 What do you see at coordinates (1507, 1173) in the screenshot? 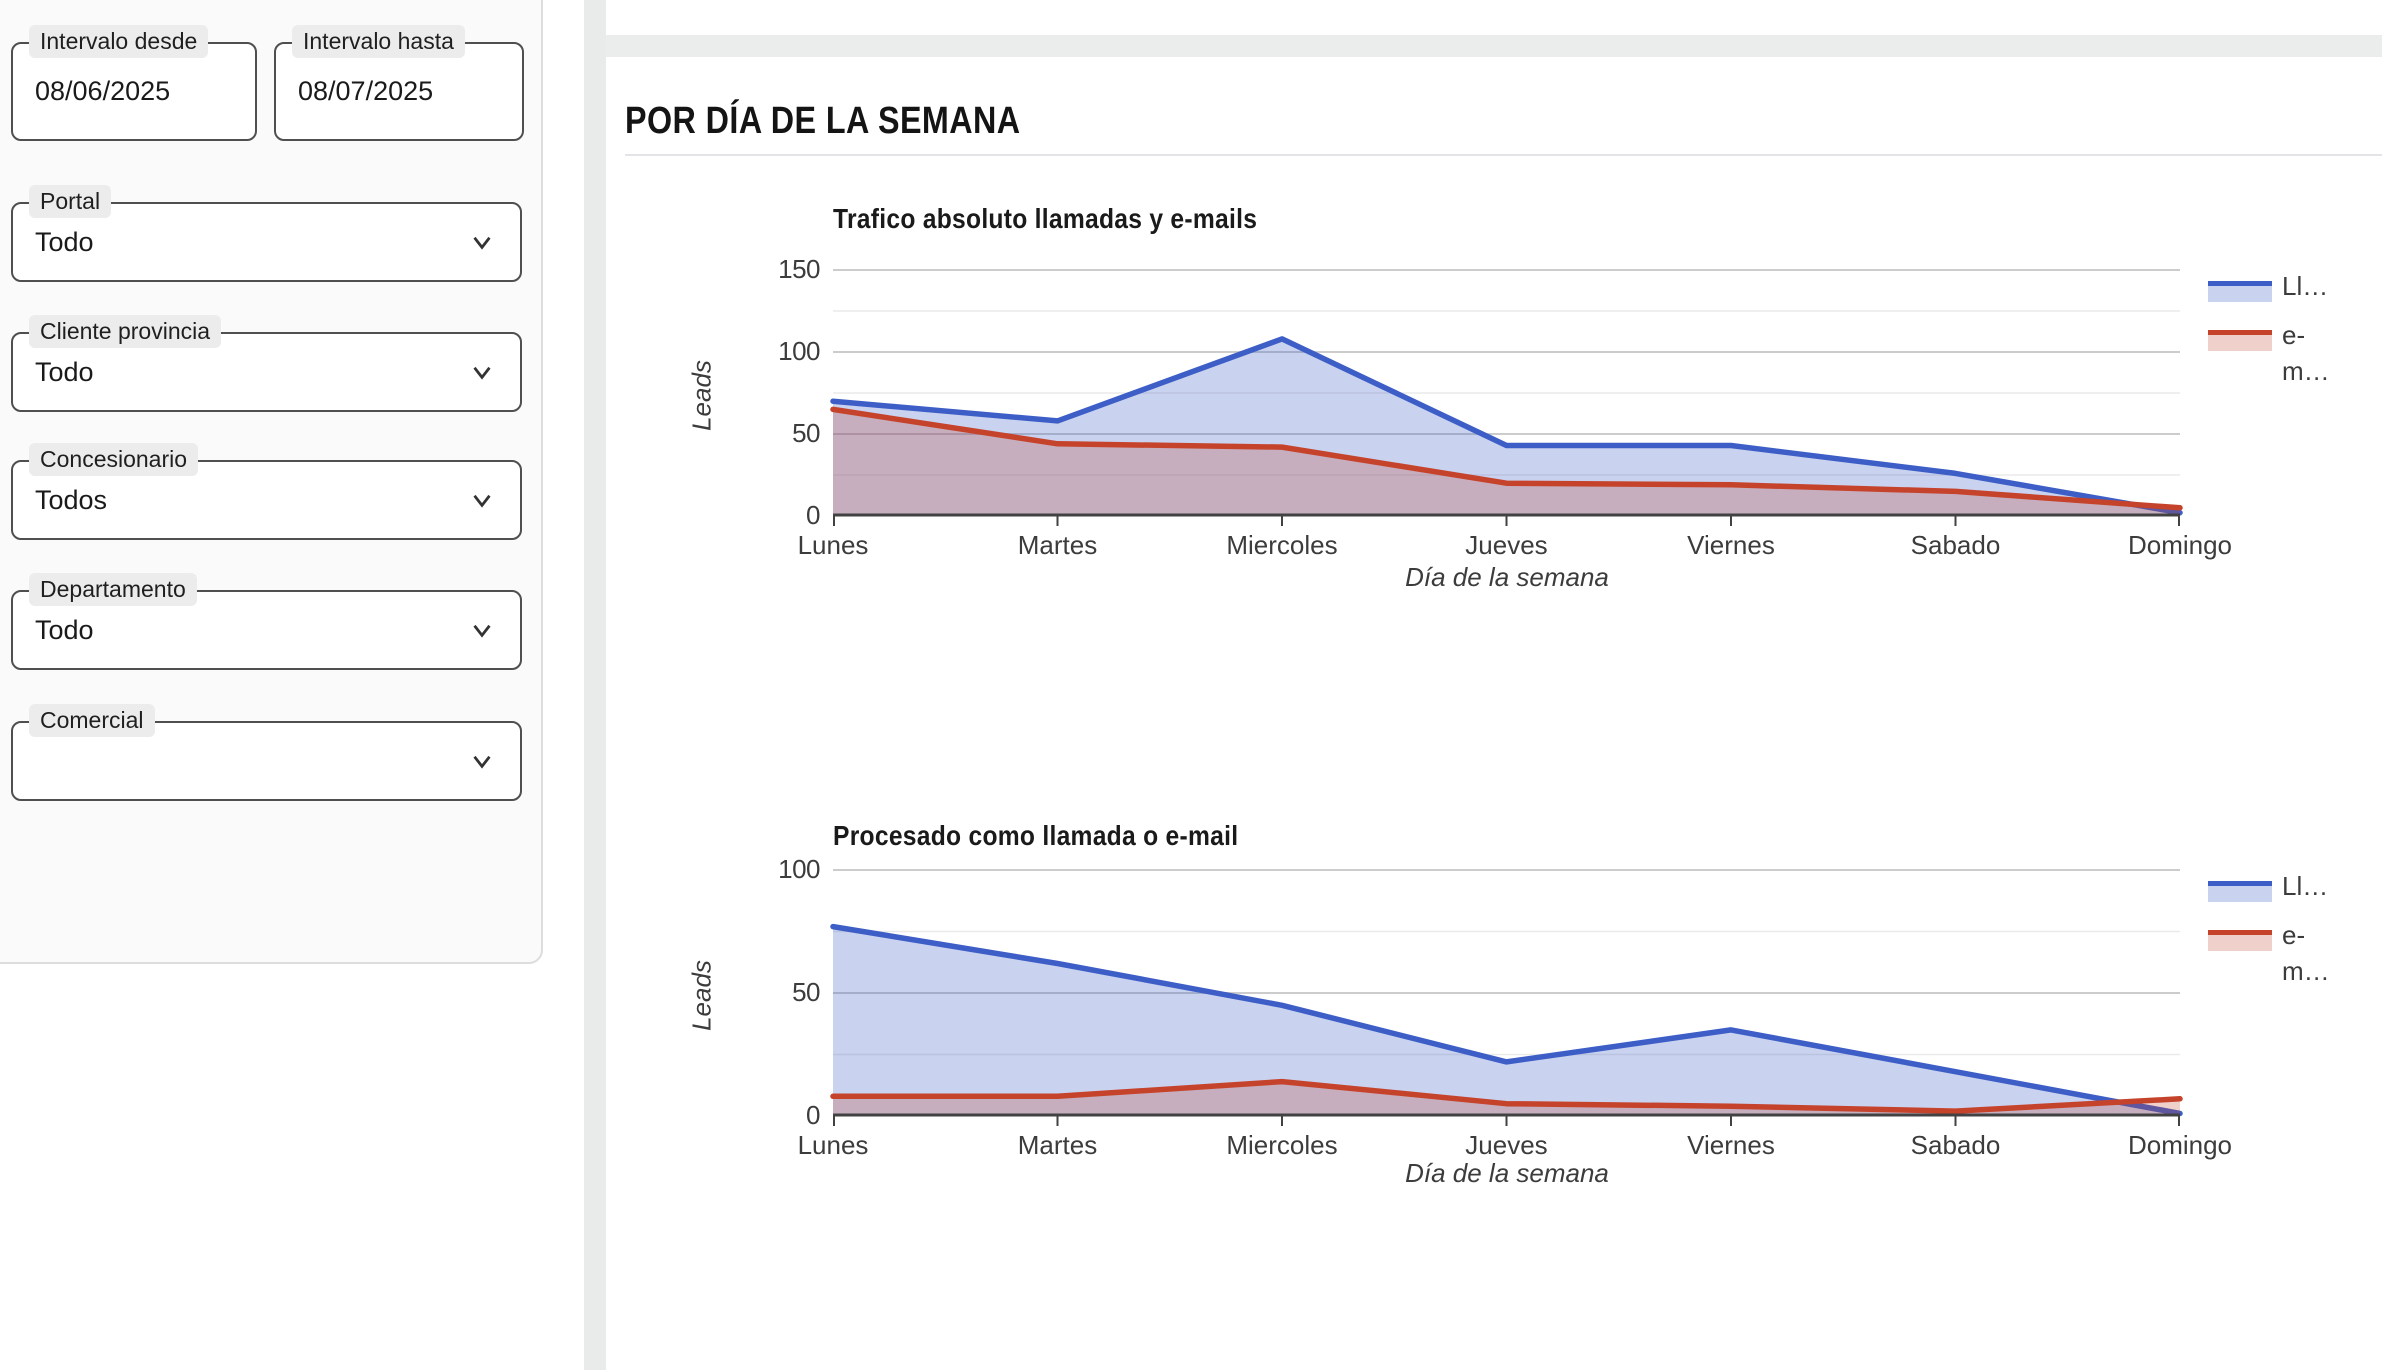
I see `chart2-x-axis-title: Día de la semana` at bounding box center [1507, 1173].